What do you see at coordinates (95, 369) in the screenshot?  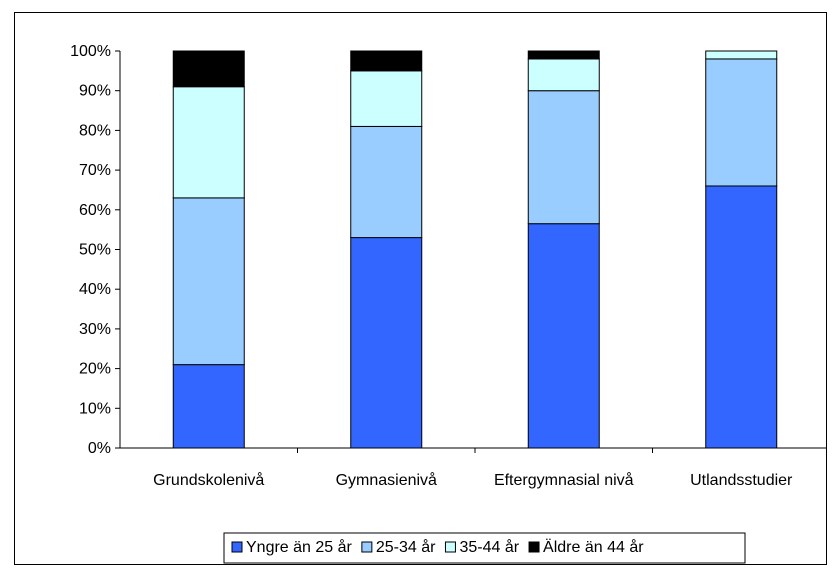 I see `y-tick-label: 20%` at bounding box center [95, 369].